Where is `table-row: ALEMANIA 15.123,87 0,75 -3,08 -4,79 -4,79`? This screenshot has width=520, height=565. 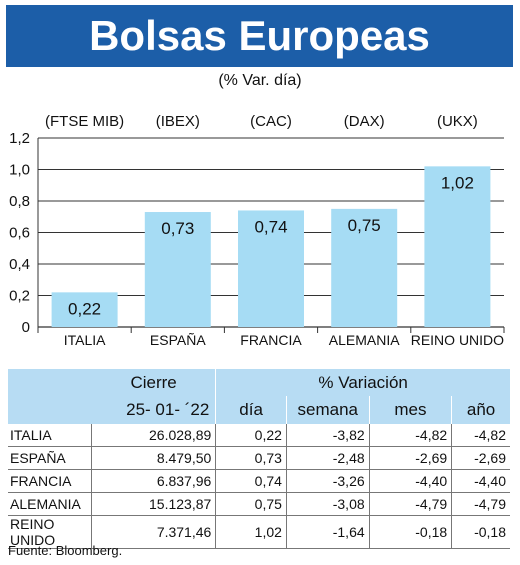
table-row: ALEMANIA 15.123,87 0,75 -3,08 -4,79 -4,79 is located at coordinates (259, 504).